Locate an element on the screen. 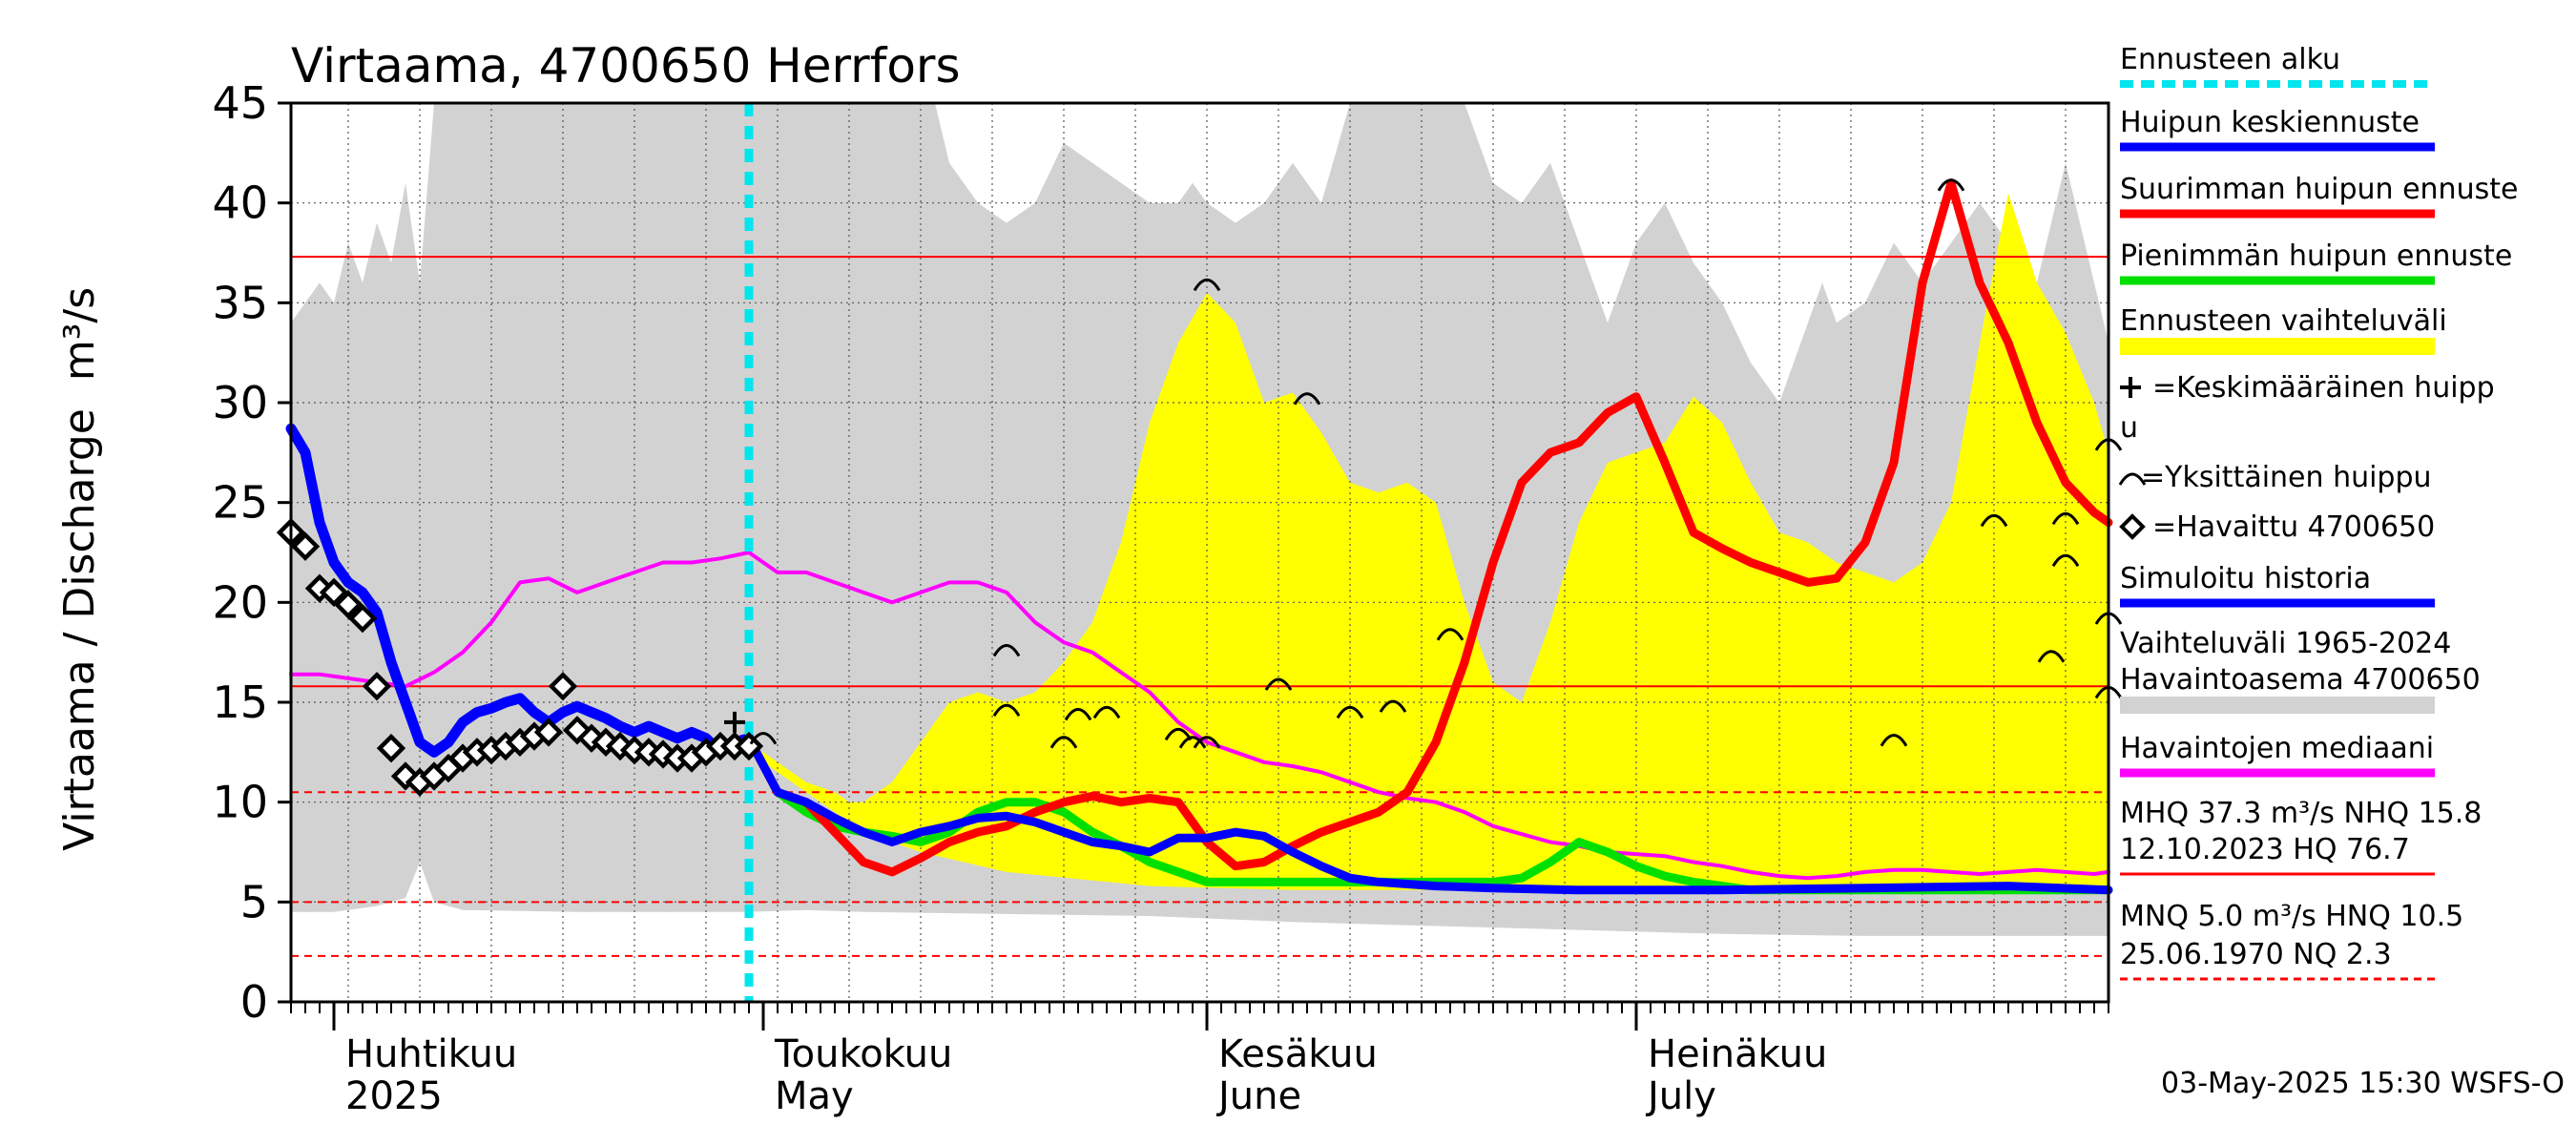  legend-label-1: Huipun keskiennuste is located at coordinates (2270, 123).